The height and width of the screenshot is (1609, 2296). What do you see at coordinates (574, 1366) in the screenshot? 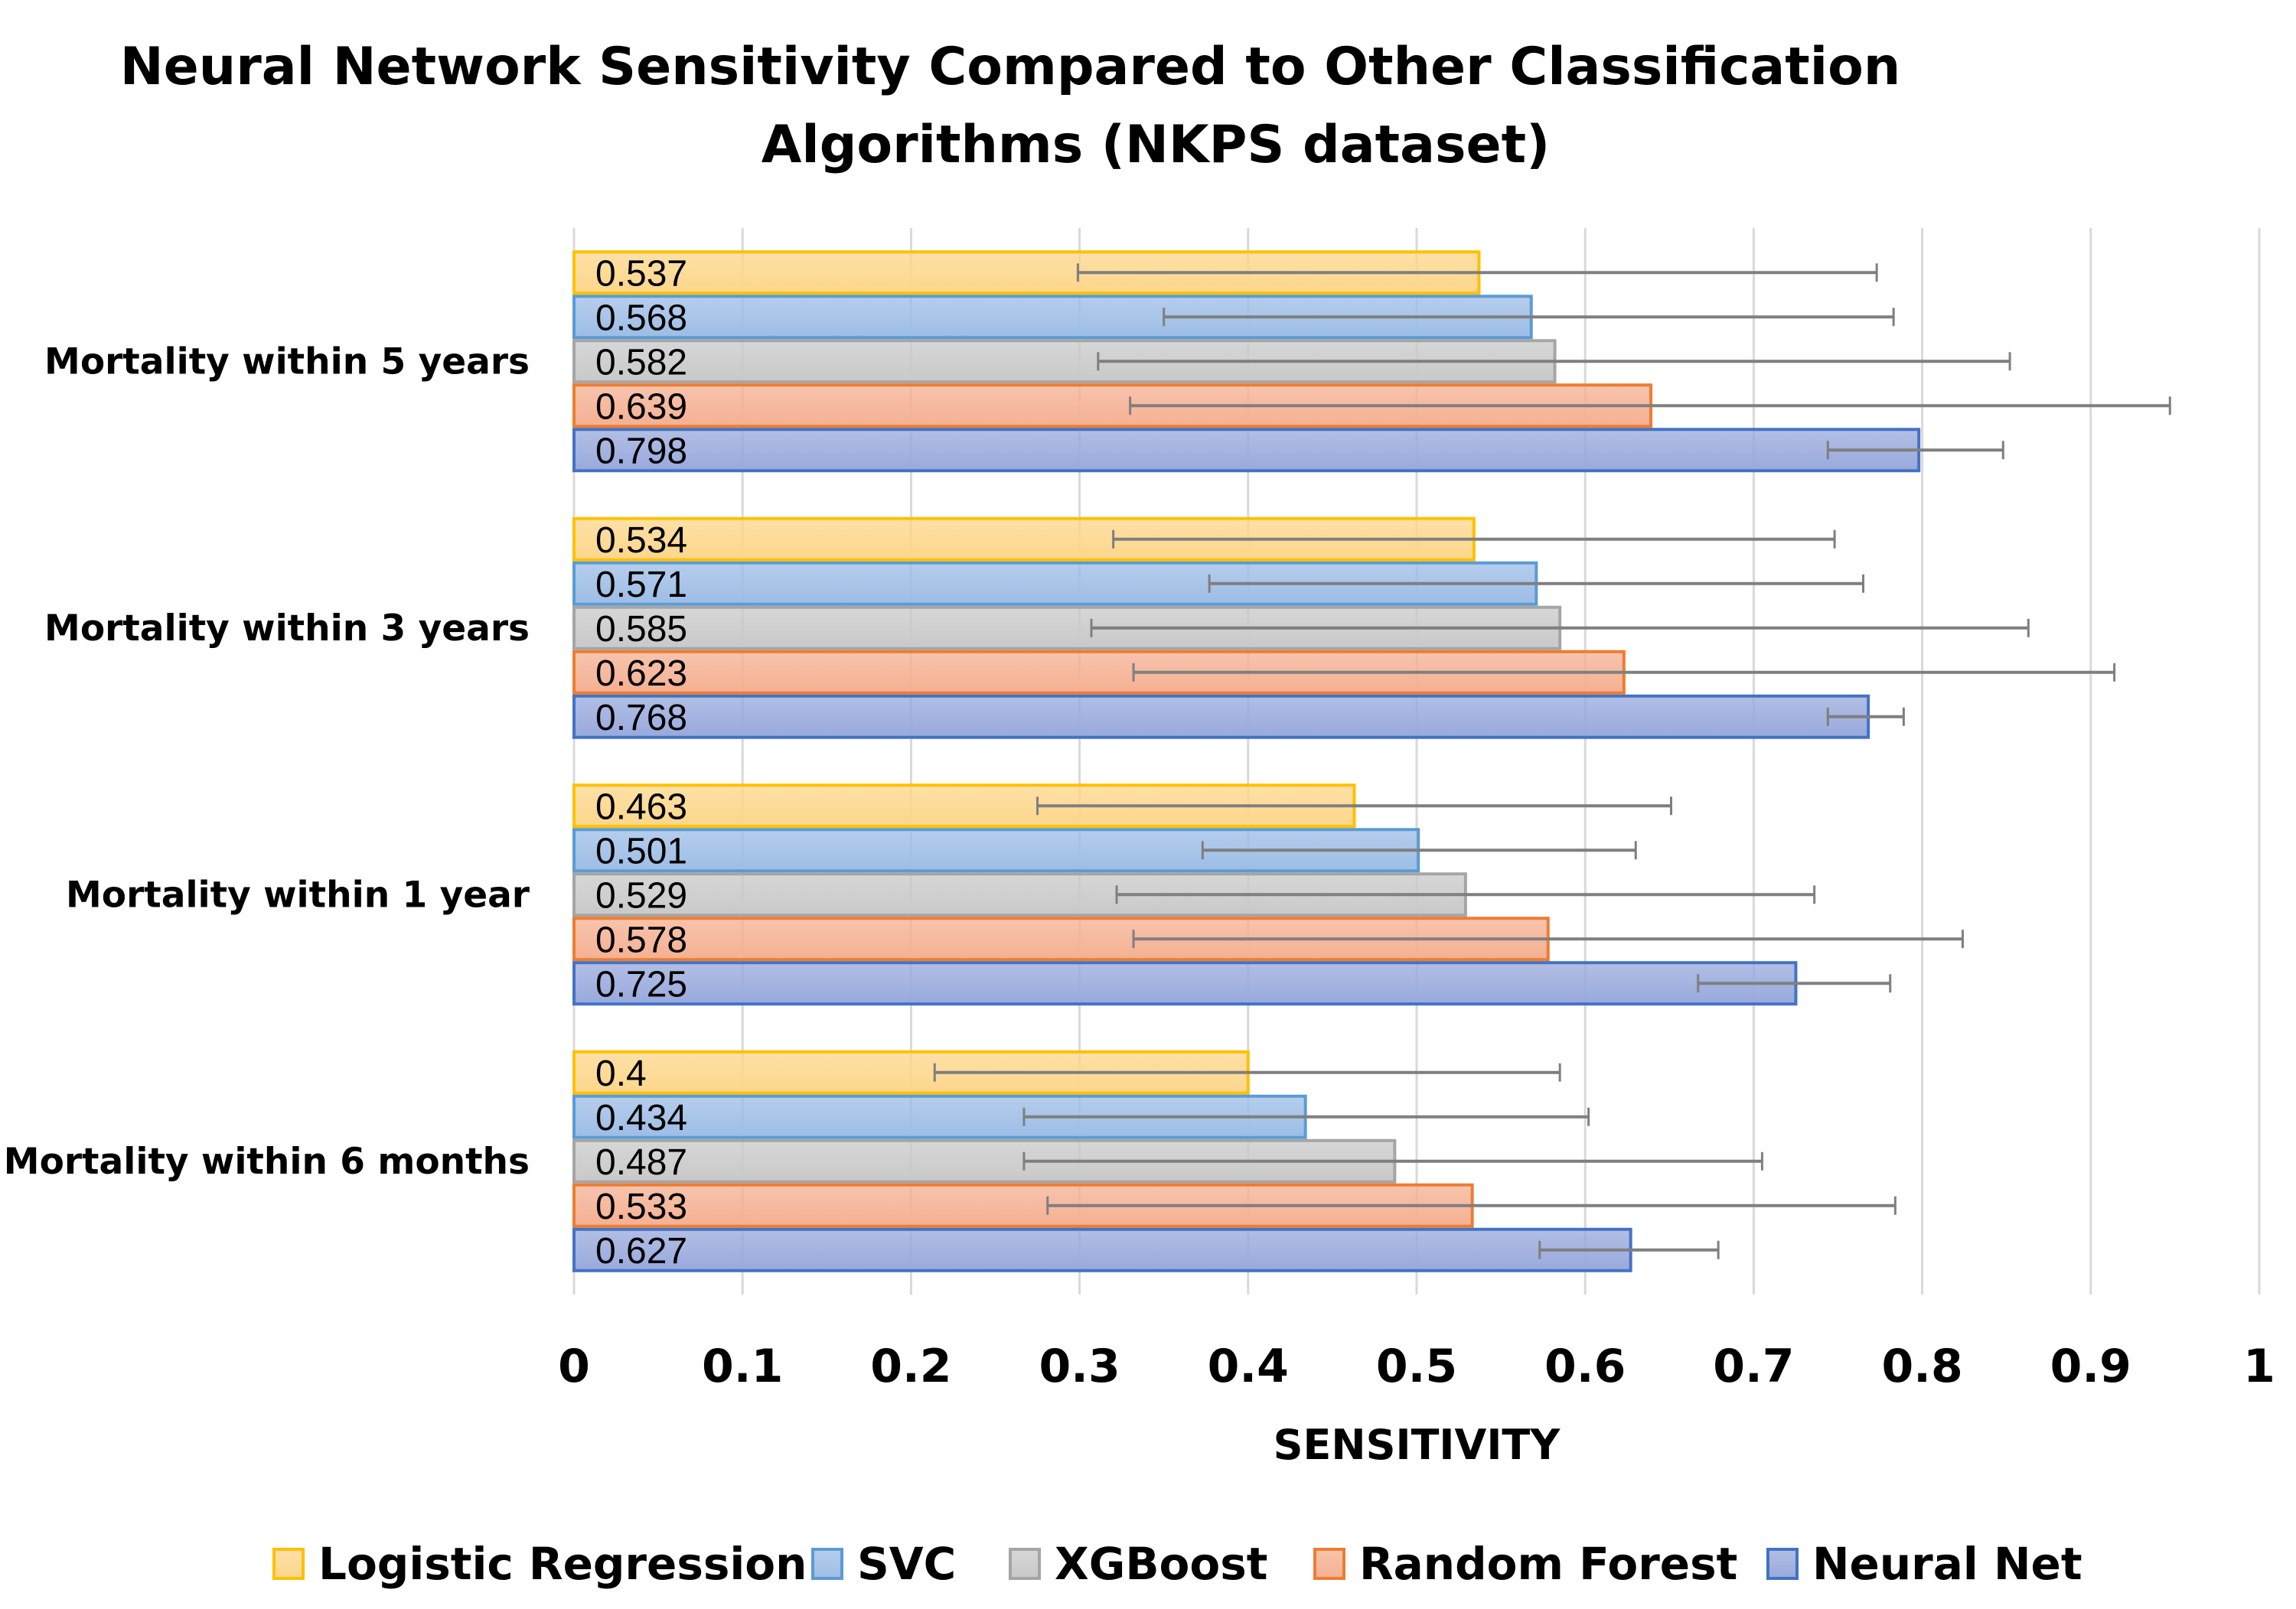
I see `x-tick-label: 0` at bounding box center [574, 1366].